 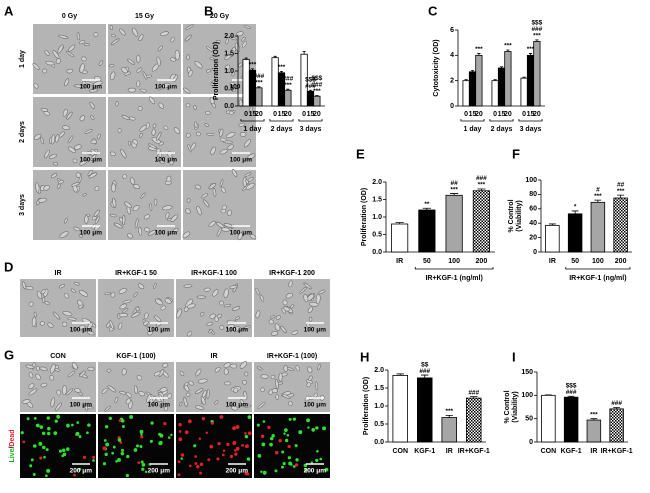 What do you see at coordinates (473, 392) in the screenshot?
I see `significance: ###` at bounding box center [473, 392].